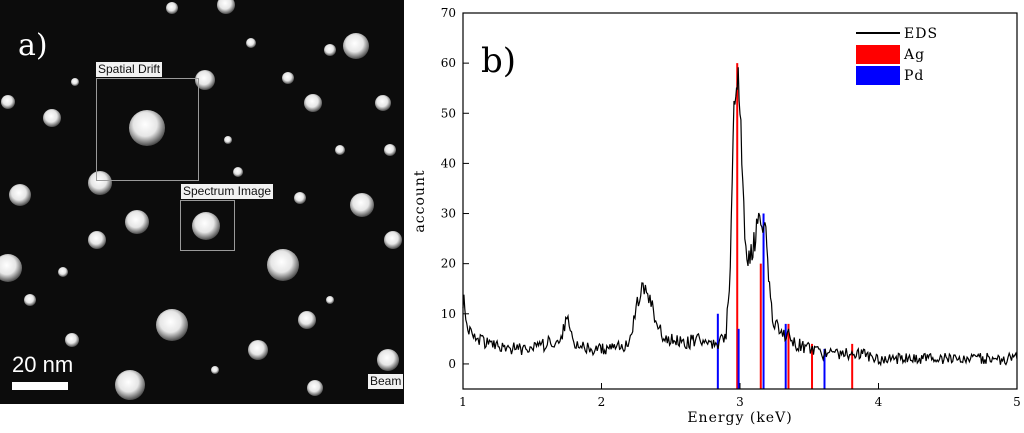  Describe the element at coordinates (420, 200) in the screenshot. I see `y-axis-label: account` at that location.